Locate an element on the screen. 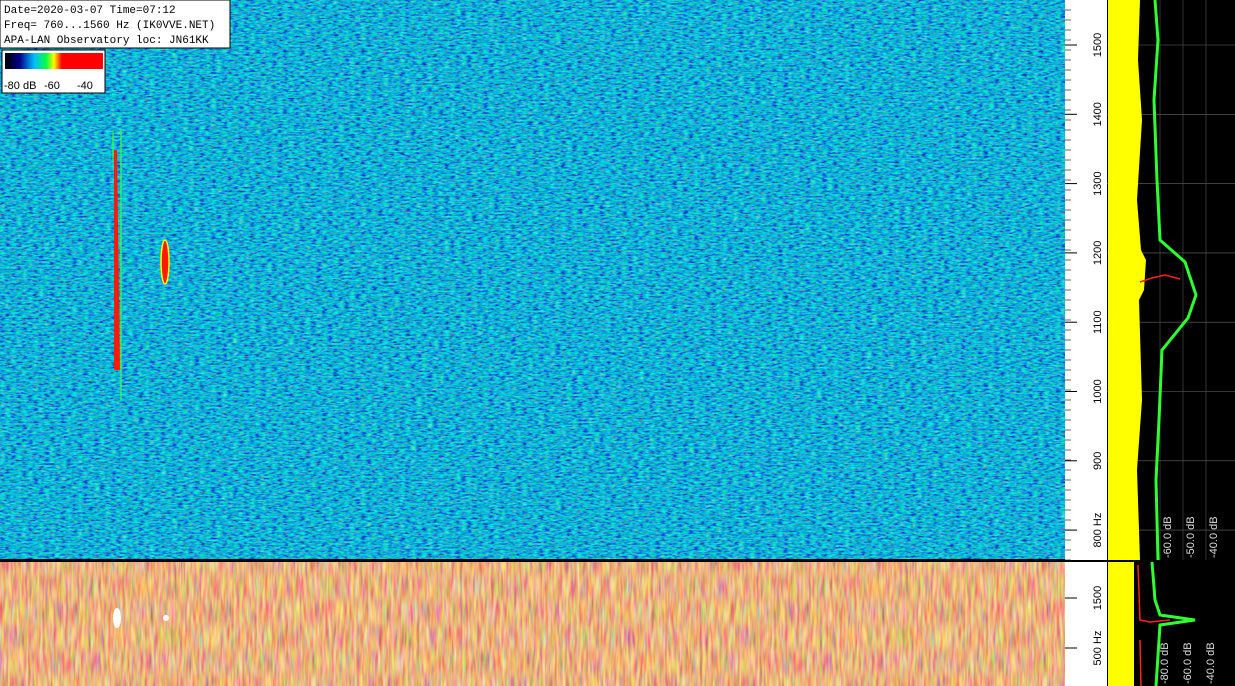 The width and height of the screenshot is (1235, 686). spectrum-yellow is located at coordinates (1127, 280).